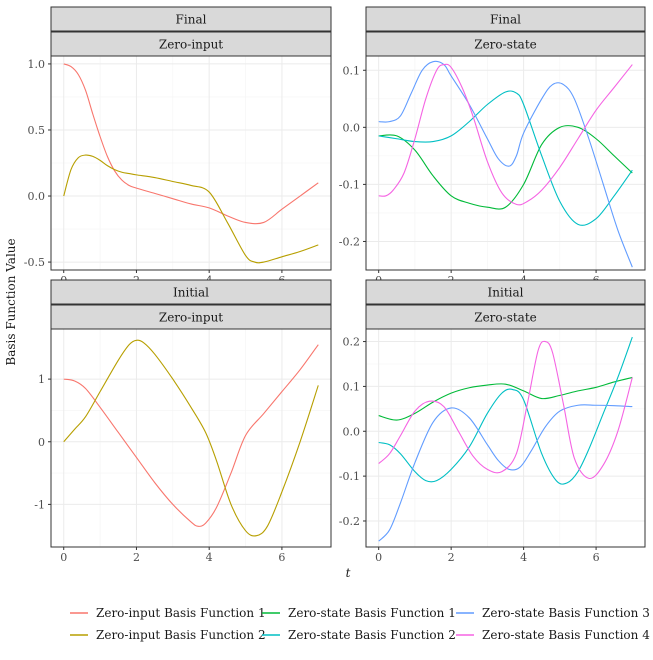  What do you see at coordinates (41, 442) in the screenshot?
I see `y-tick-label: 0` at bounding box center [41, 442].